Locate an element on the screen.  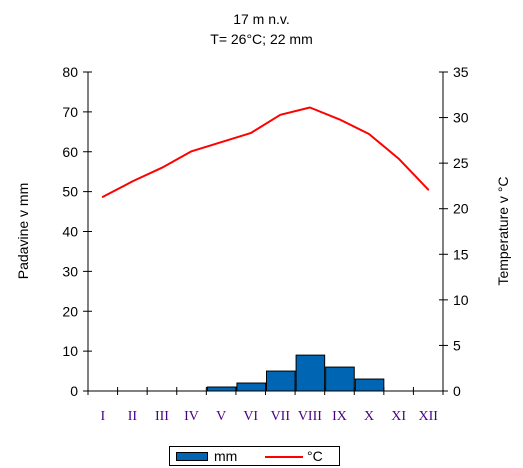
x-tick-label: VII is located at coordinates (281, 416).